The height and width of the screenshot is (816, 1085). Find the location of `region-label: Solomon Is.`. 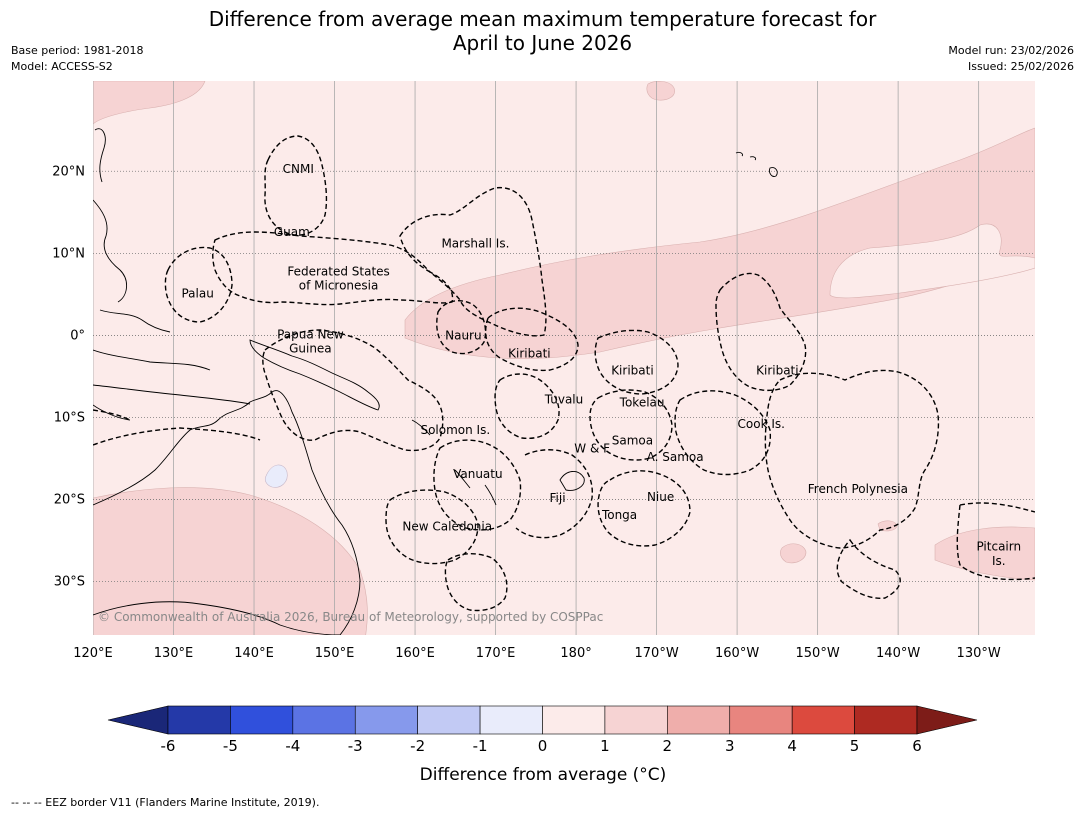

region-label: Solomon Is. is located at coordinates (455, 430).